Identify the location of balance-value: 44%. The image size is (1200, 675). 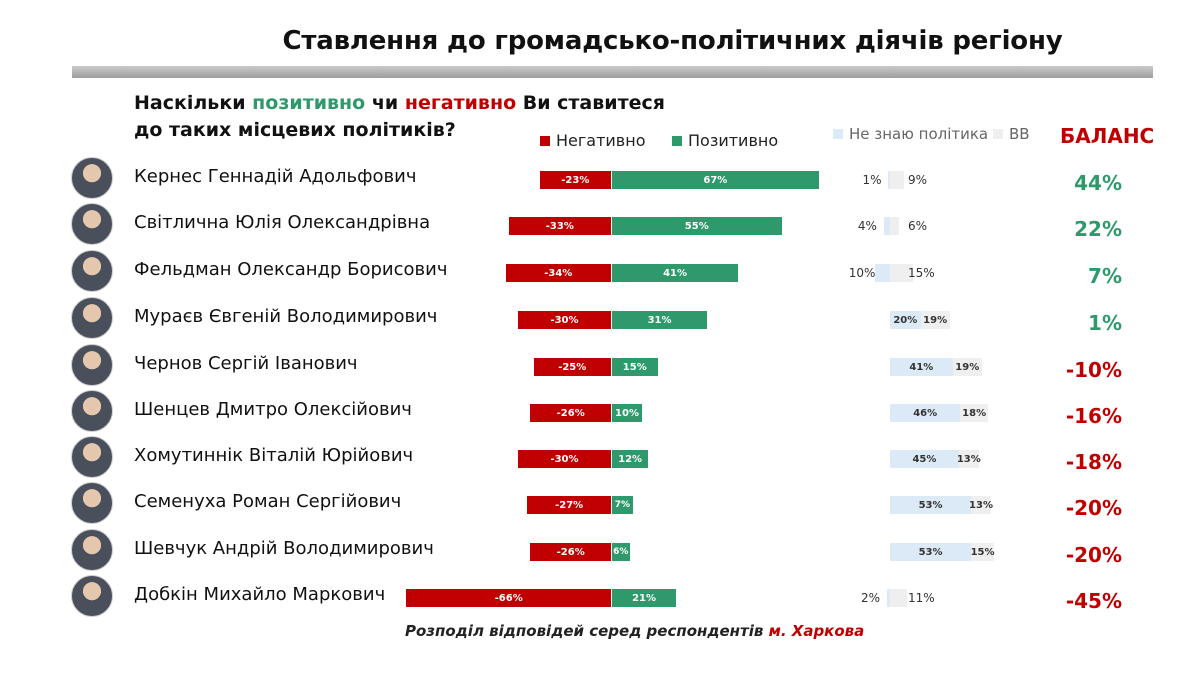
(1098, 183).